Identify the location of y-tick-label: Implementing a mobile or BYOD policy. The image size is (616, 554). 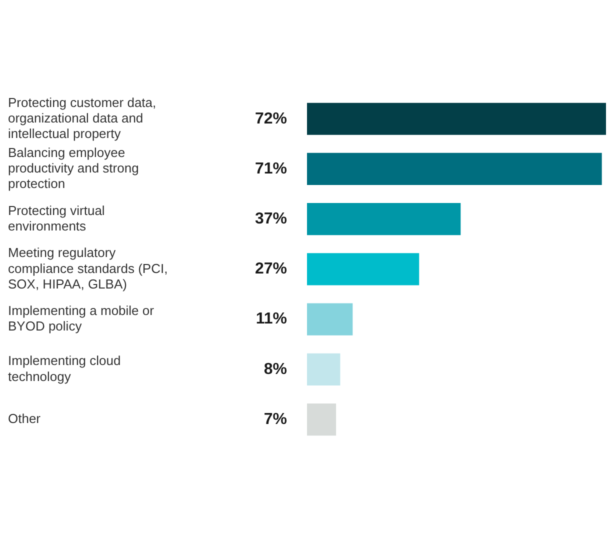
(81, 318).